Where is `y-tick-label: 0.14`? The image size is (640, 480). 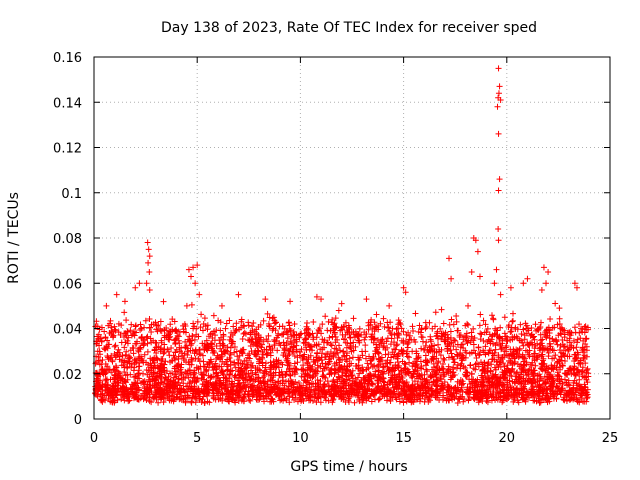 y-tick-label: 0.14 is located at coordinates (67, 103).